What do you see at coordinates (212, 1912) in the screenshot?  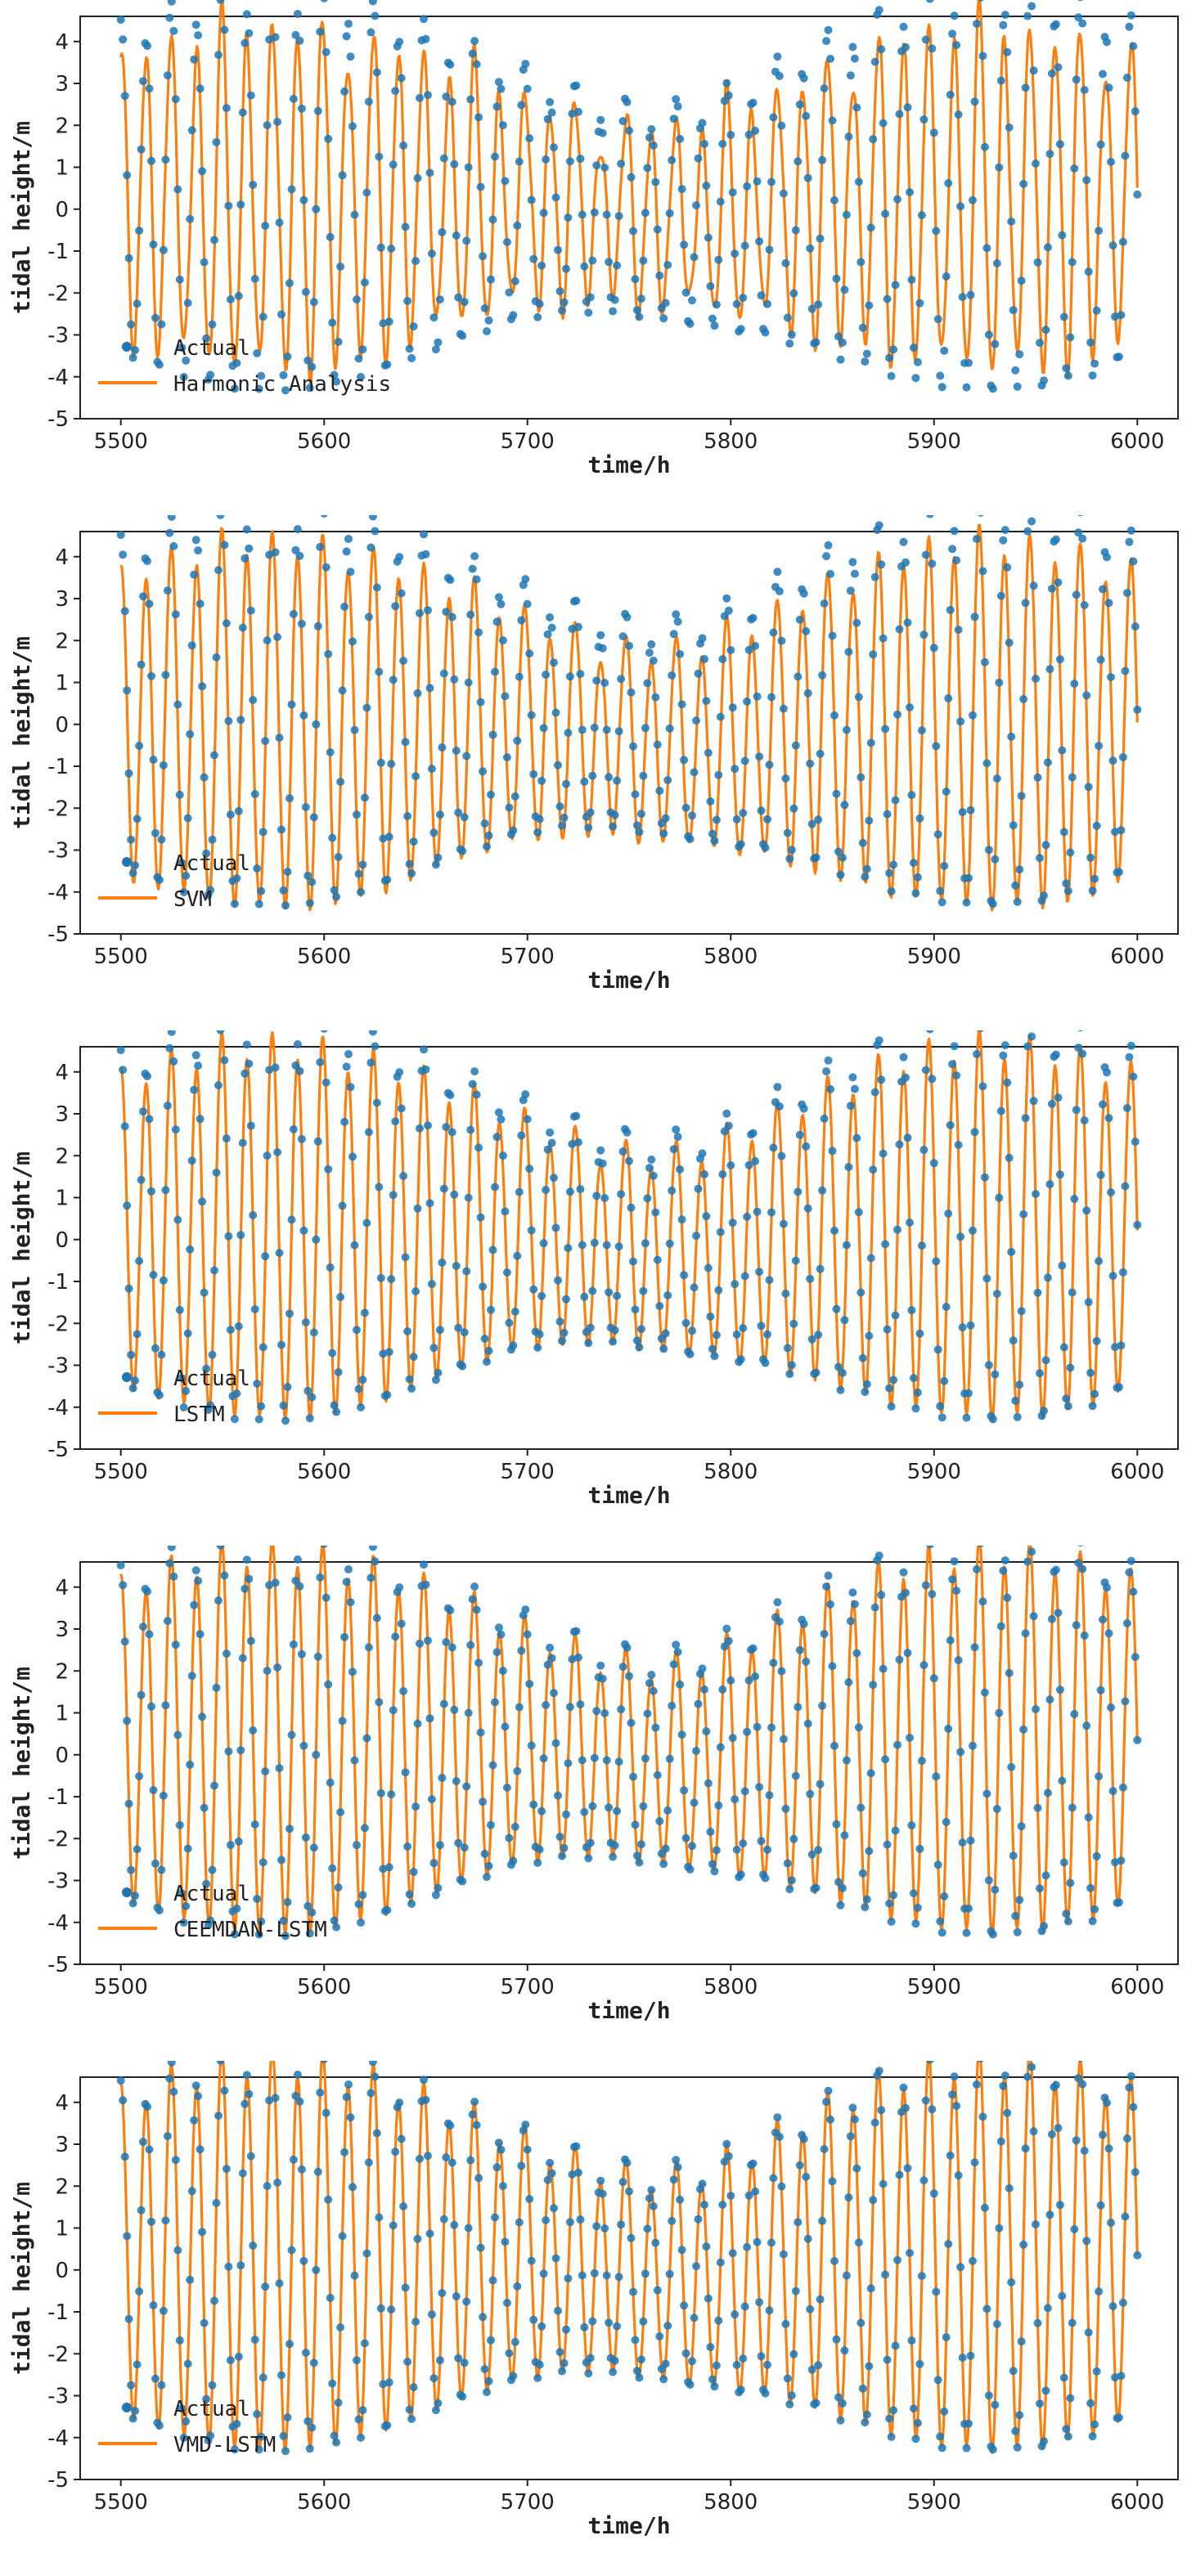 I see `legend: Actual CEEMDAN-LSTM` at bounding box center [212, 1912].